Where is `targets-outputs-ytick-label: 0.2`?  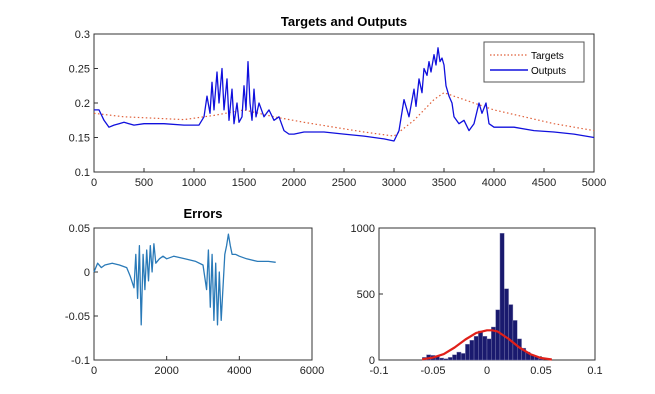
targets-outputs-ytick-label: 0.2 is located at coordinates (82, 104).